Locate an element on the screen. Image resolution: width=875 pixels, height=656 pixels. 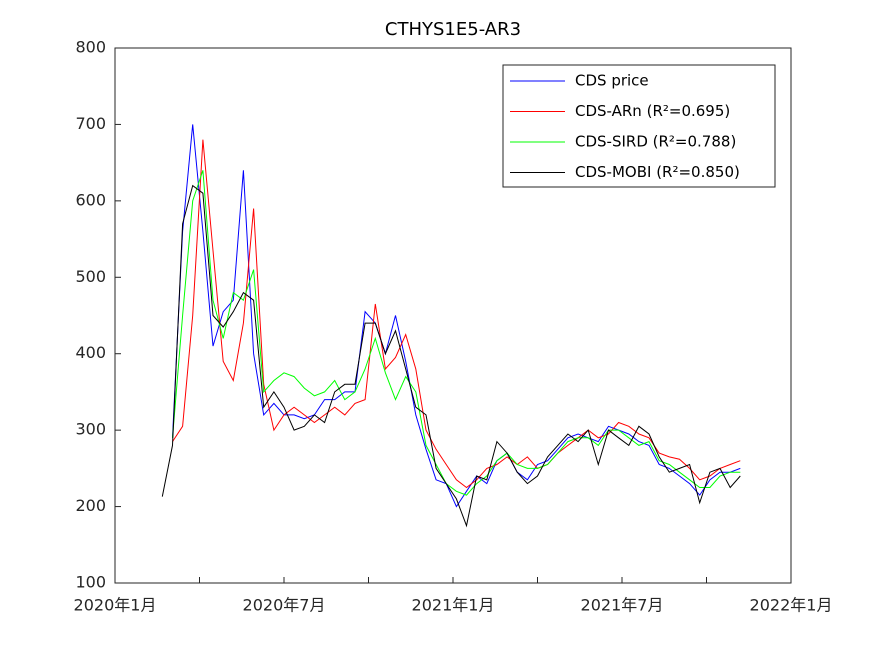
x-tick-label: 2021年1月 is located at coordinates (453, 605).